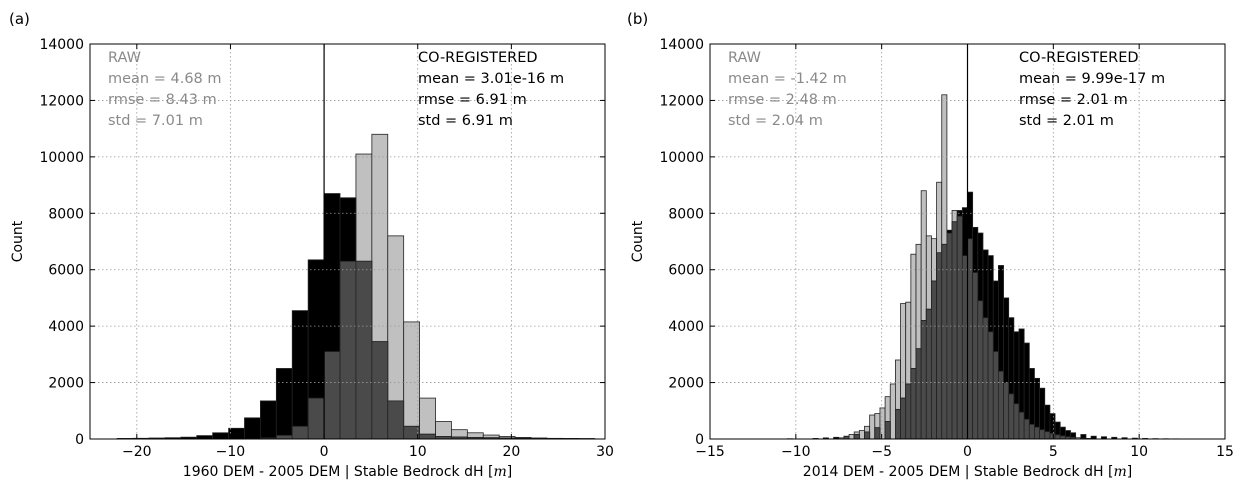 This screenshot has width=1237, height=486. Describe the element at coordinates (1053, 452) in the screenshot. I see `x-tick-label: 5` at that location.